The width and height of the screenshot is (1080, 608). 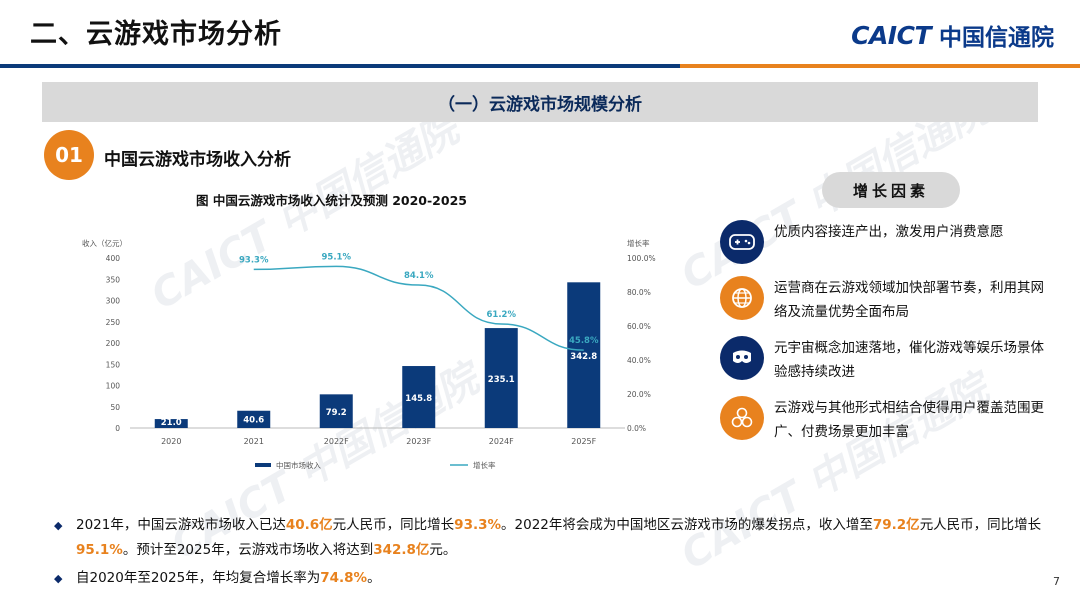 I want to click on gamepad-icon, so click(x=742, y=242).